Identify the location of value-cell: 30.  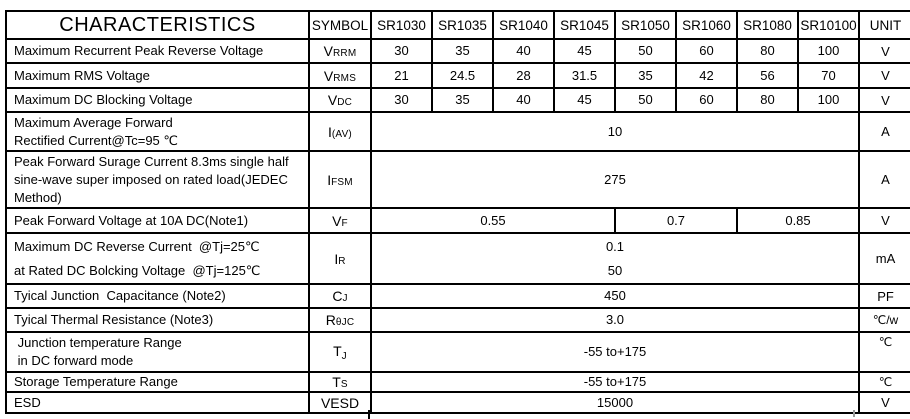
(401, 51).